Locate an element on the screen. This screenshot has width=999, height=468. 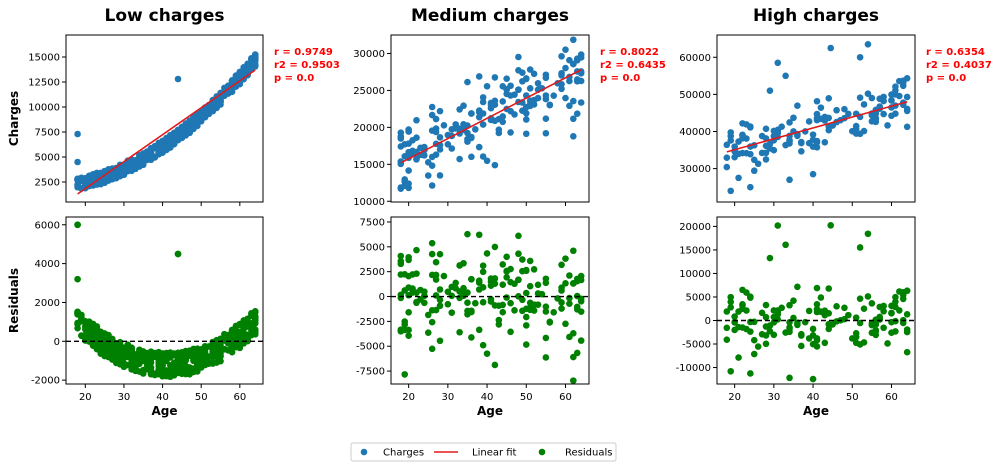
stat-label: r = 0.9749 is located at coordinates (303, 52).